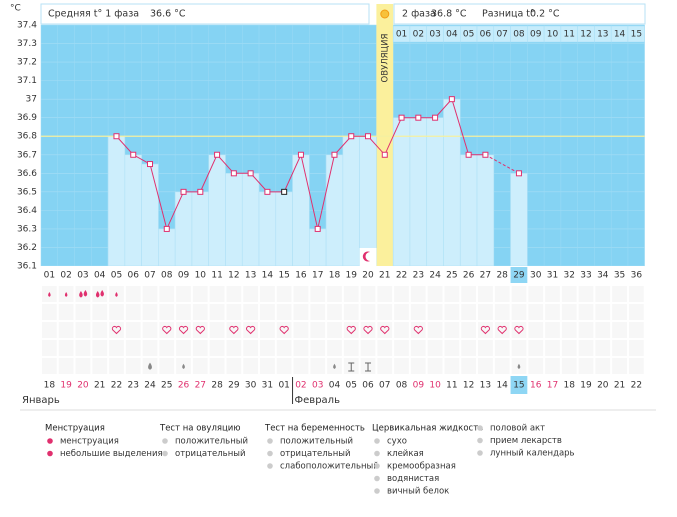 This screenshot has height=517, width=677. What do you see at coordinates (250, 276) in the screenshot?
I see `cycle-day: 13` at bounding box center [250, 276].